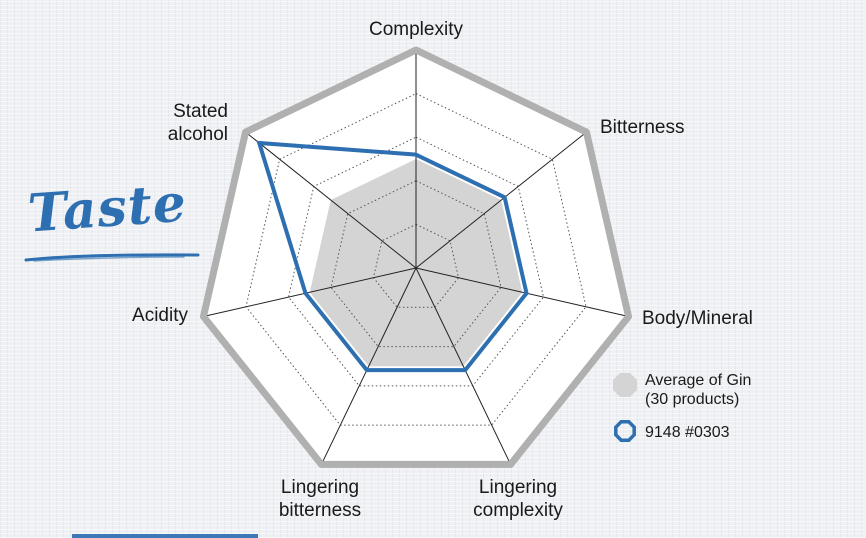 This screenshot has height=538, width=866. Describe the element at coordinates (625, 431) in the screenshot. I see `legend-sample-swatch` at that location.